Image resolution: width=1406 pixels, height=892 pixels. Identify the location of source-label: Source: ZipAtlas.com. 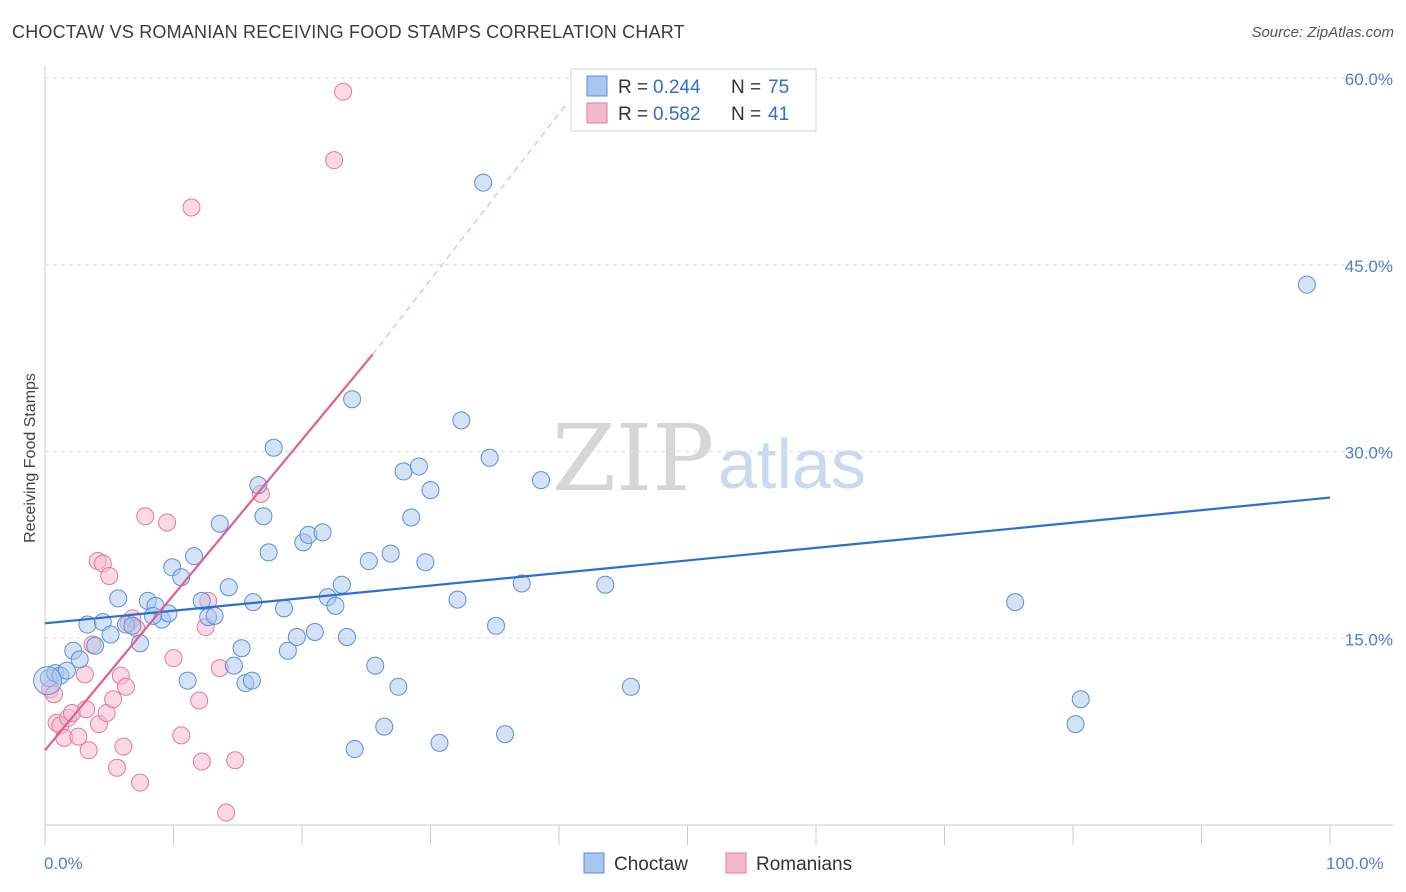
(1322, 32).